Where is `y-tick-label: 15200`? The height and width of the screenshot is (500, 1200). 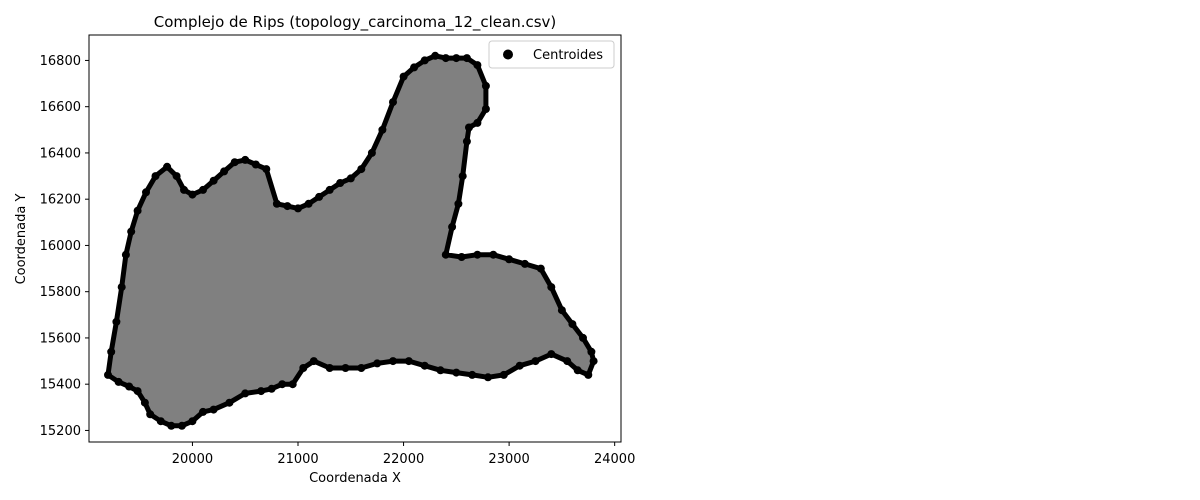 y-tick-label: 15200 is located at coordinates (60, 431).